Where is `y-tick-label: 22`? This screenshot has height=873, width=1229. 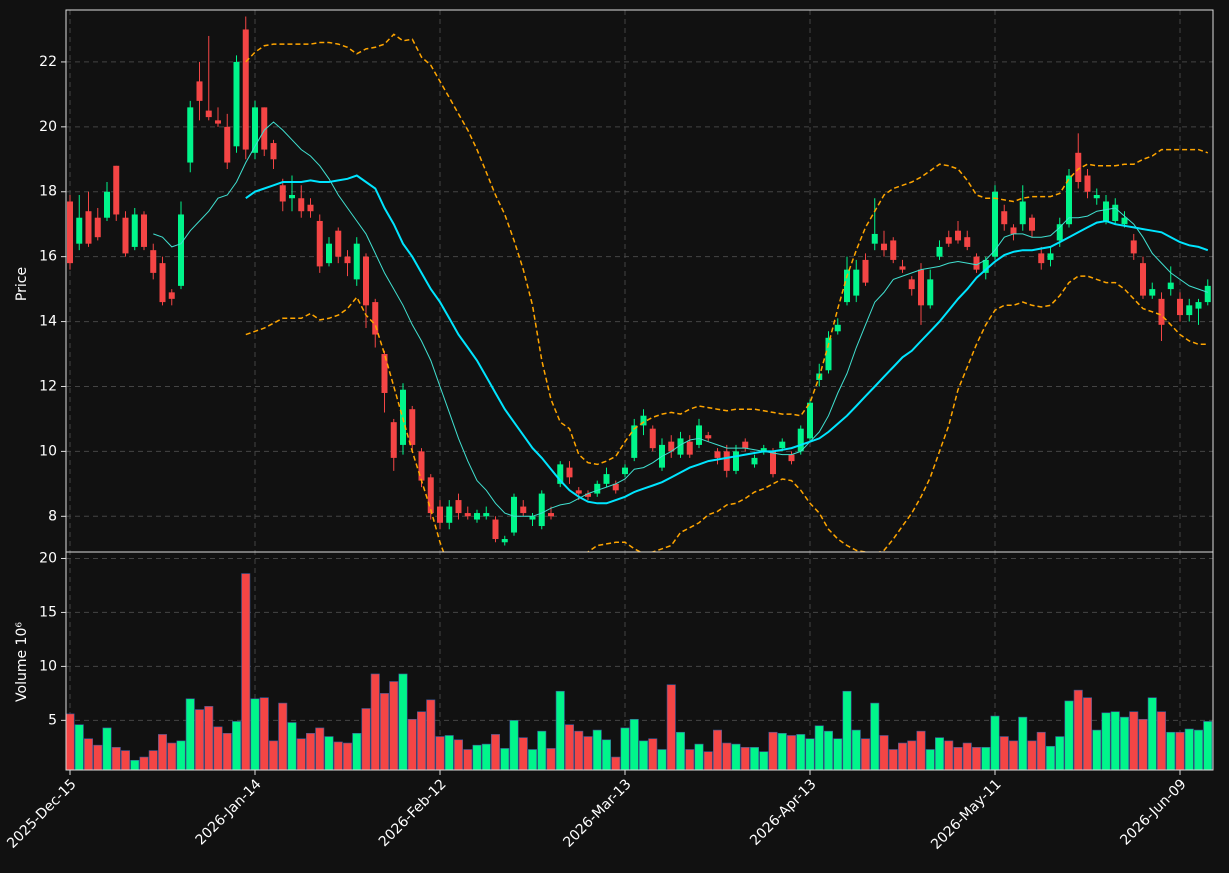
y-tick-label: 22 is located at coordinates (48, 62).